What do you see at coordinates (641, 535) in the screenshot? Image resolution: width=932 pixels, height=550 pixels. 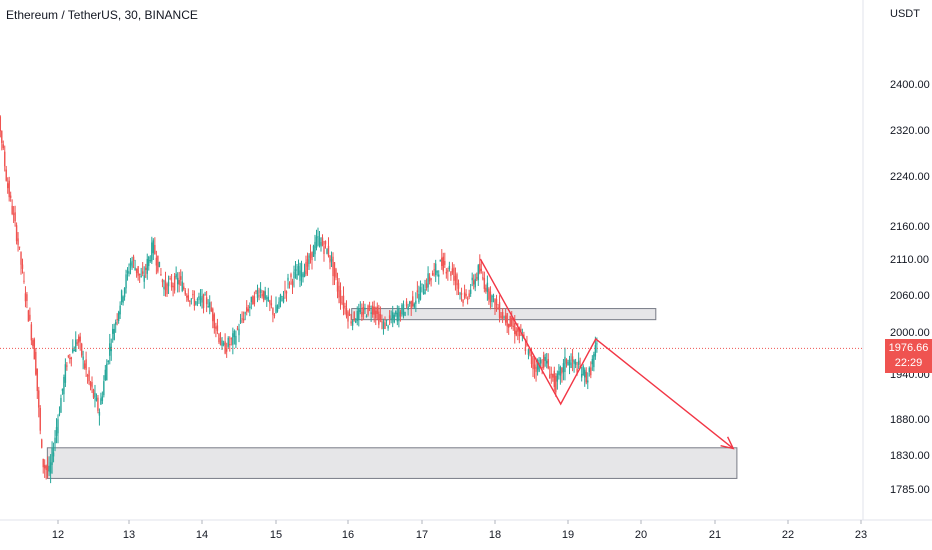 I see `x-tick-label: 20` at bounding box center [641, 535].